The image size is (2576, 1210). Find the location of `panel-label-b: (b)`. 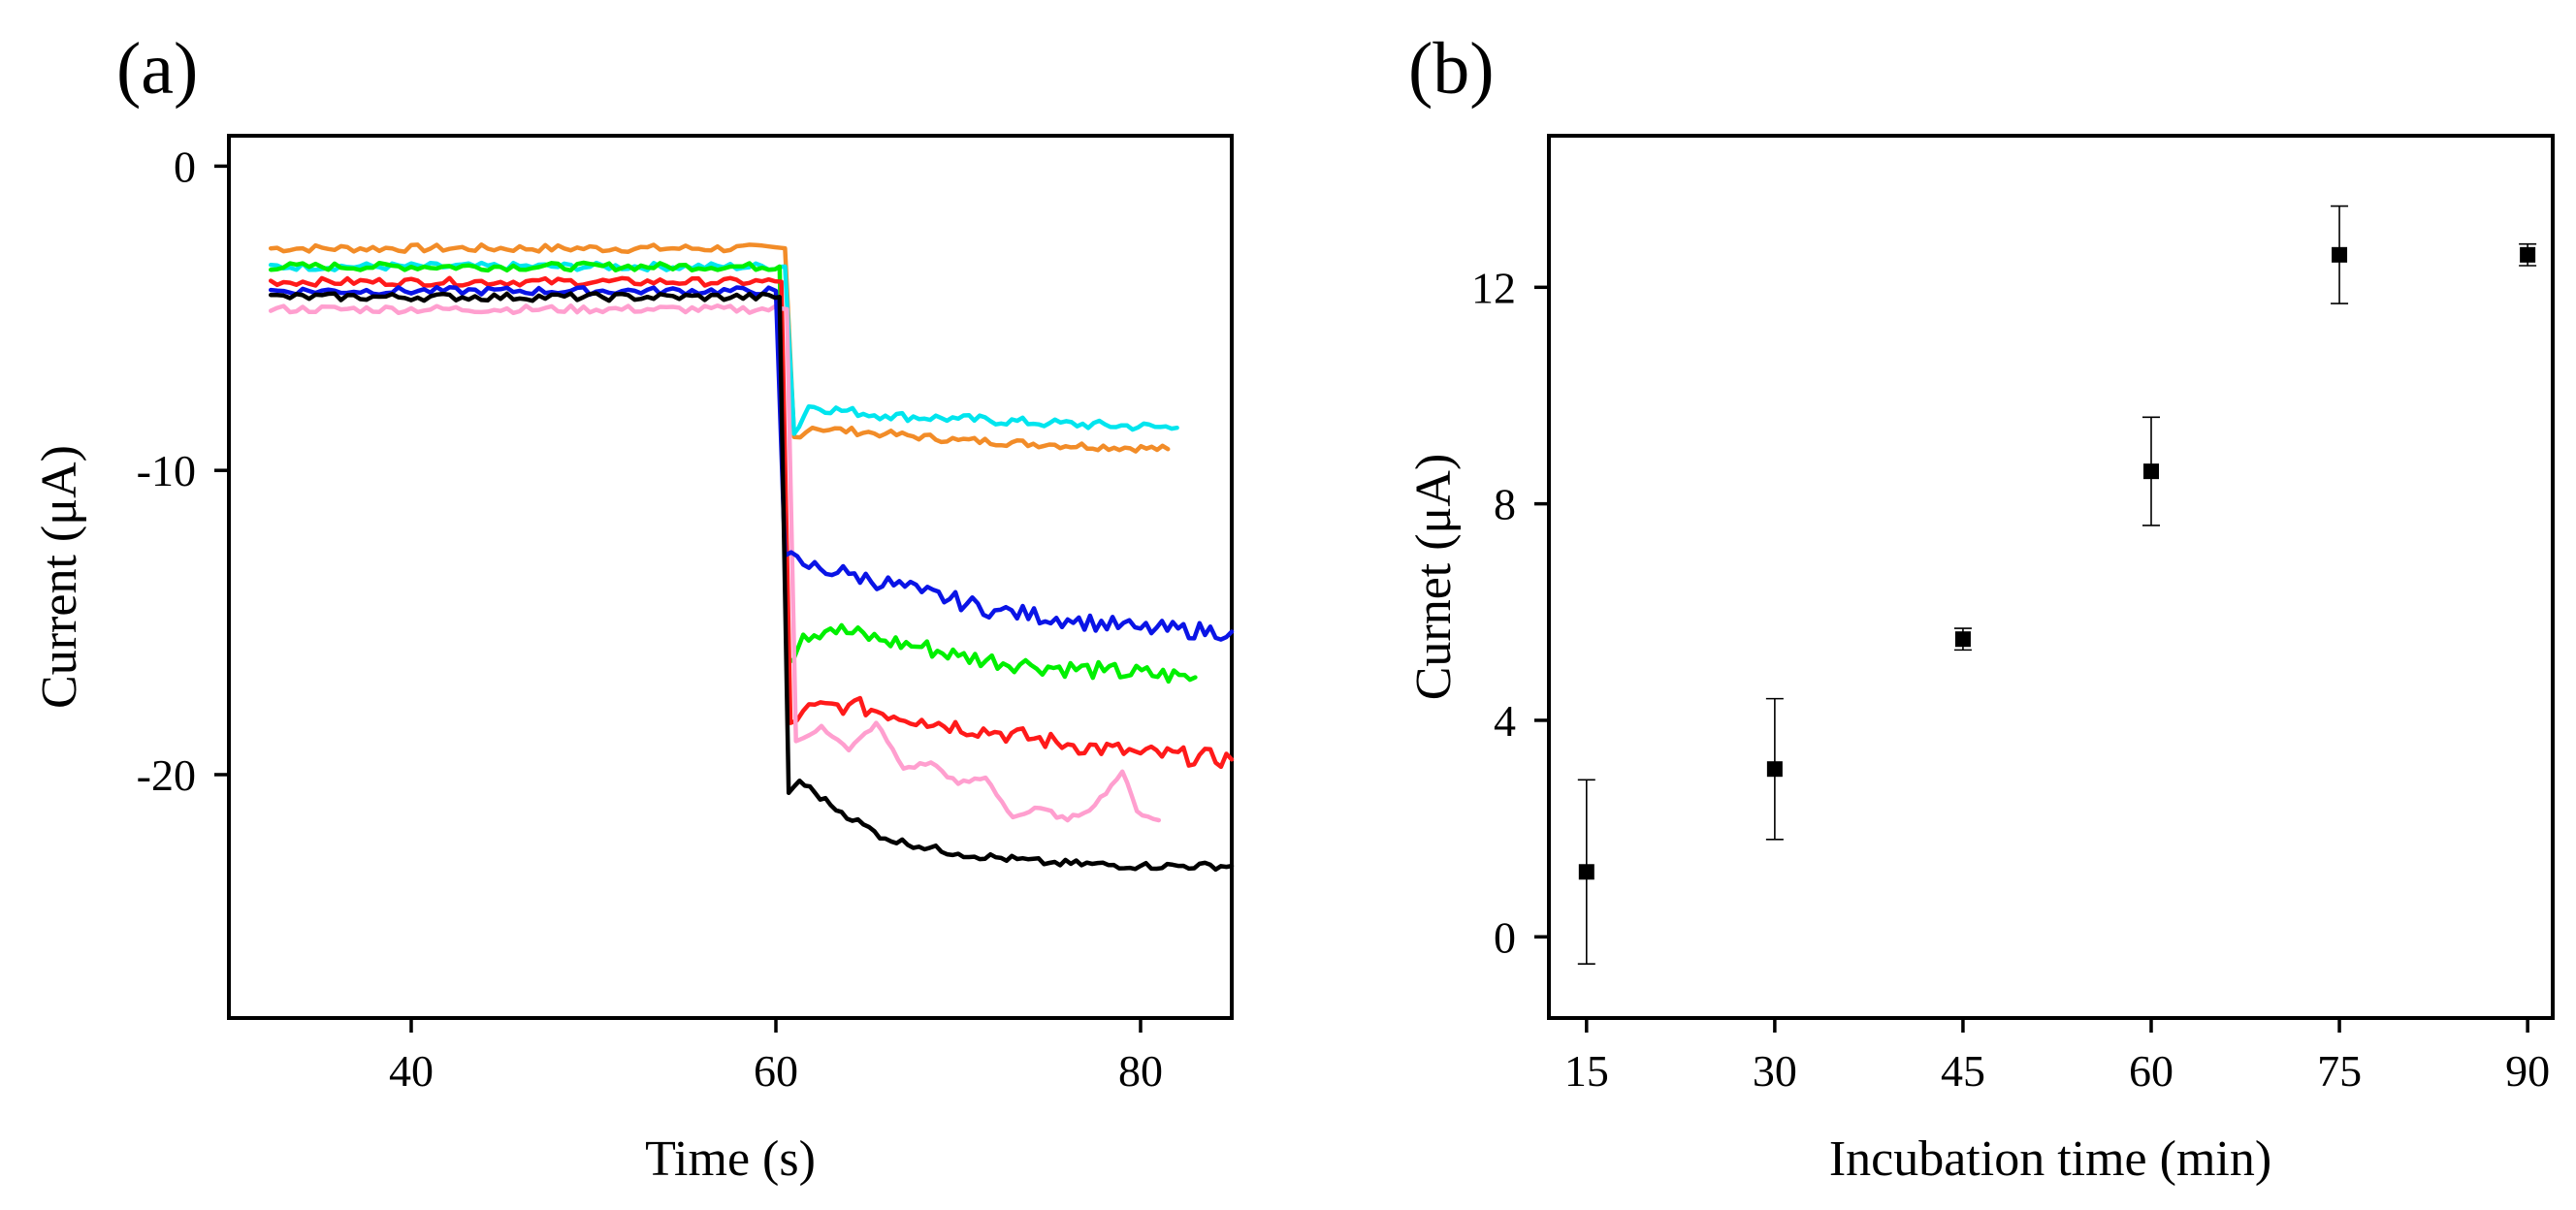

panel-label-b: (b) is located at coordinates (1451, 69).